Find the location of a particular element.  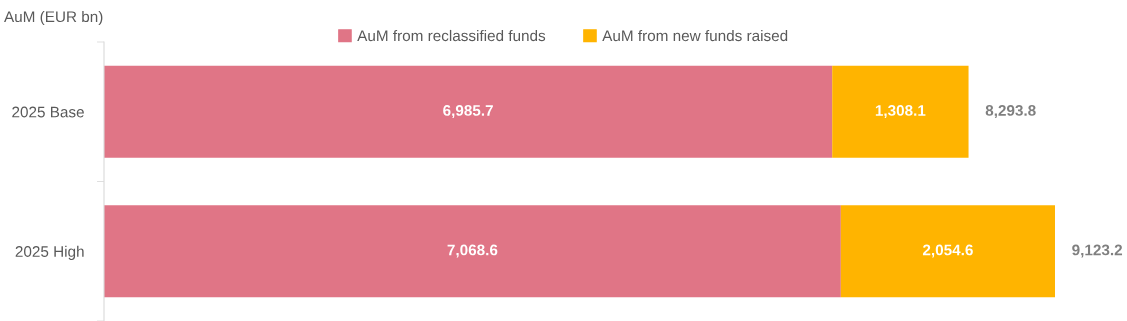

data-label: 7,068.6 is located at coordinates (472, 251).